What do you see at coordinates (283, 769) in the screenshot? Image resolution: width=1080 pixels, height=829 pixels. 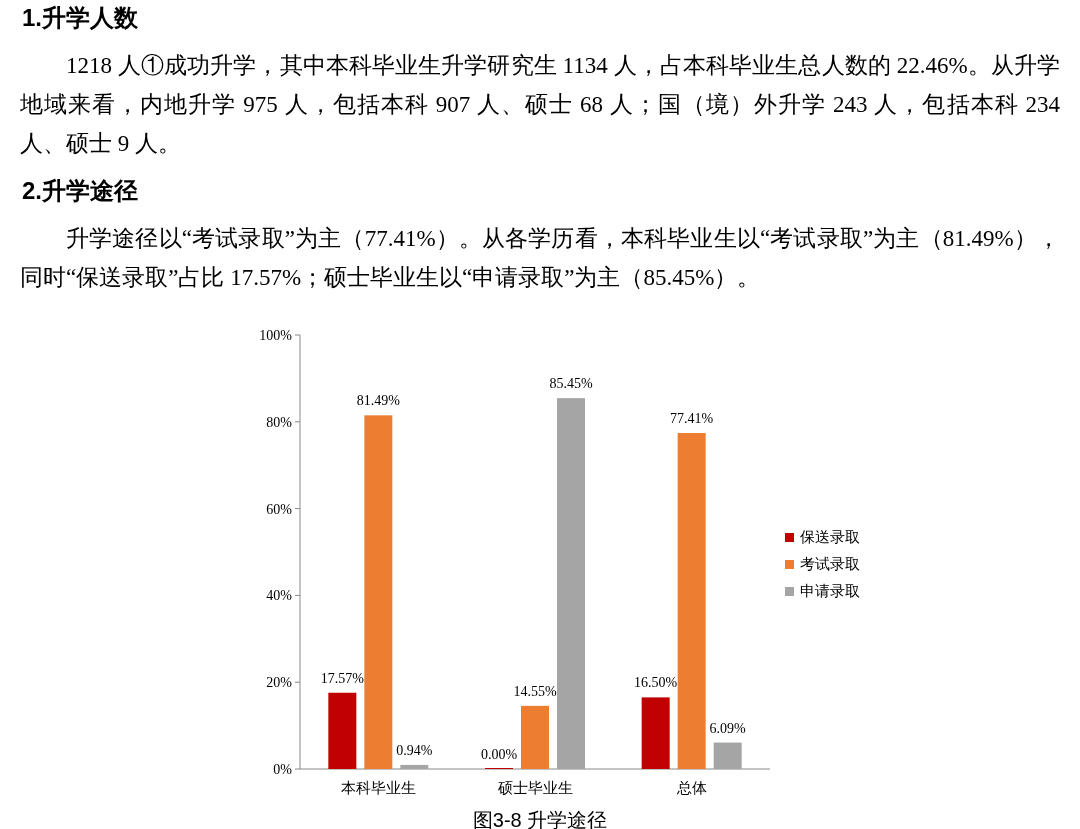 I see `y-tick-label: 0%` at bounding box center [283, 769].